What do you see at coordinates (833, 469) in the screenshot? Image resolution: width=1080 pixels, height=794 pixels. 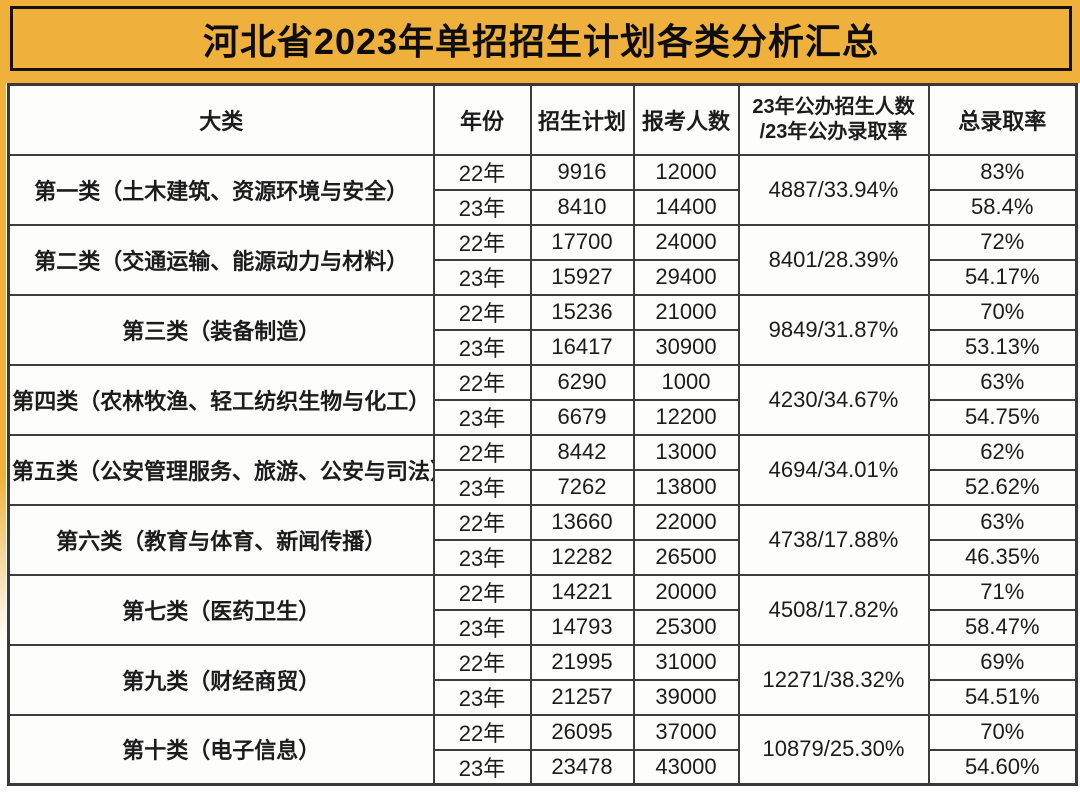 I see `public-admission-cell: 4694/34.01%` at bounding box center [833, 469].